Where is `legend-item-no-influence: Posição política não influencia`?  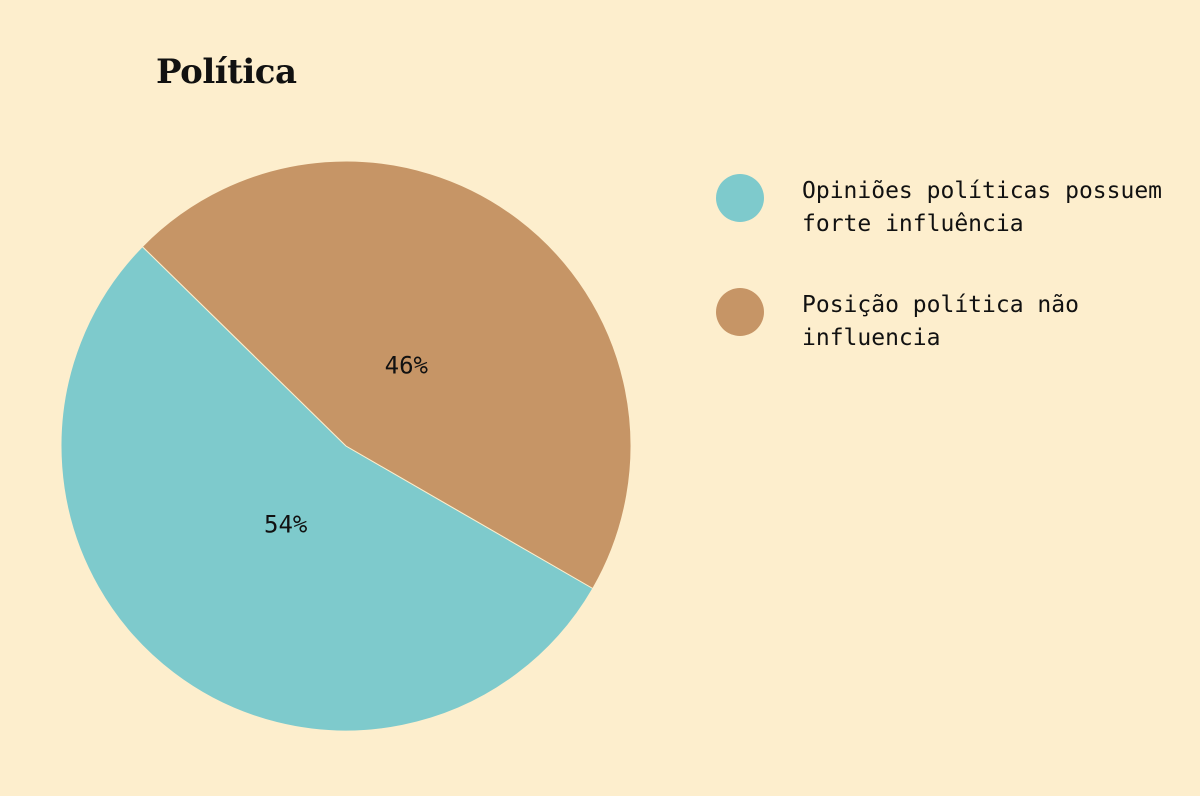
legend-item-no-influence: Posição política não influencia is located at coordinates (951, 324).